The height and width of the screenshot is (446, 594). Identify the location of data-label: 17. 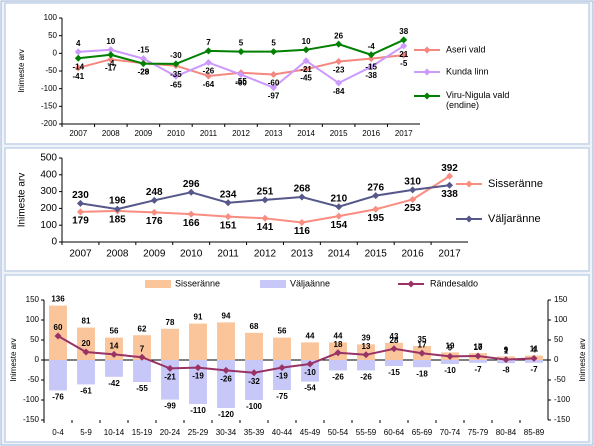
(422, 344).